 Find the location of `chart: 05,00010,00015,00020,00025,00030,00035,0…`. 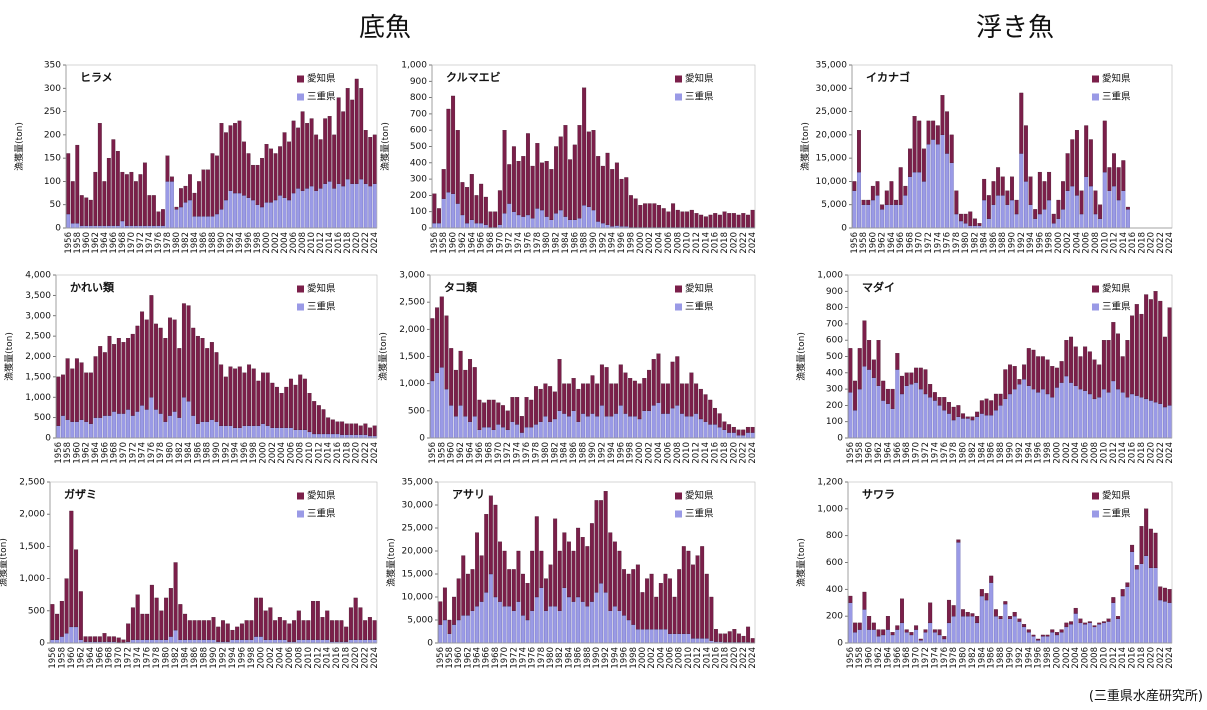

chart: 05,00010,00015,00020,00025,00030,00035,0… is located at coordinates (571, 573).